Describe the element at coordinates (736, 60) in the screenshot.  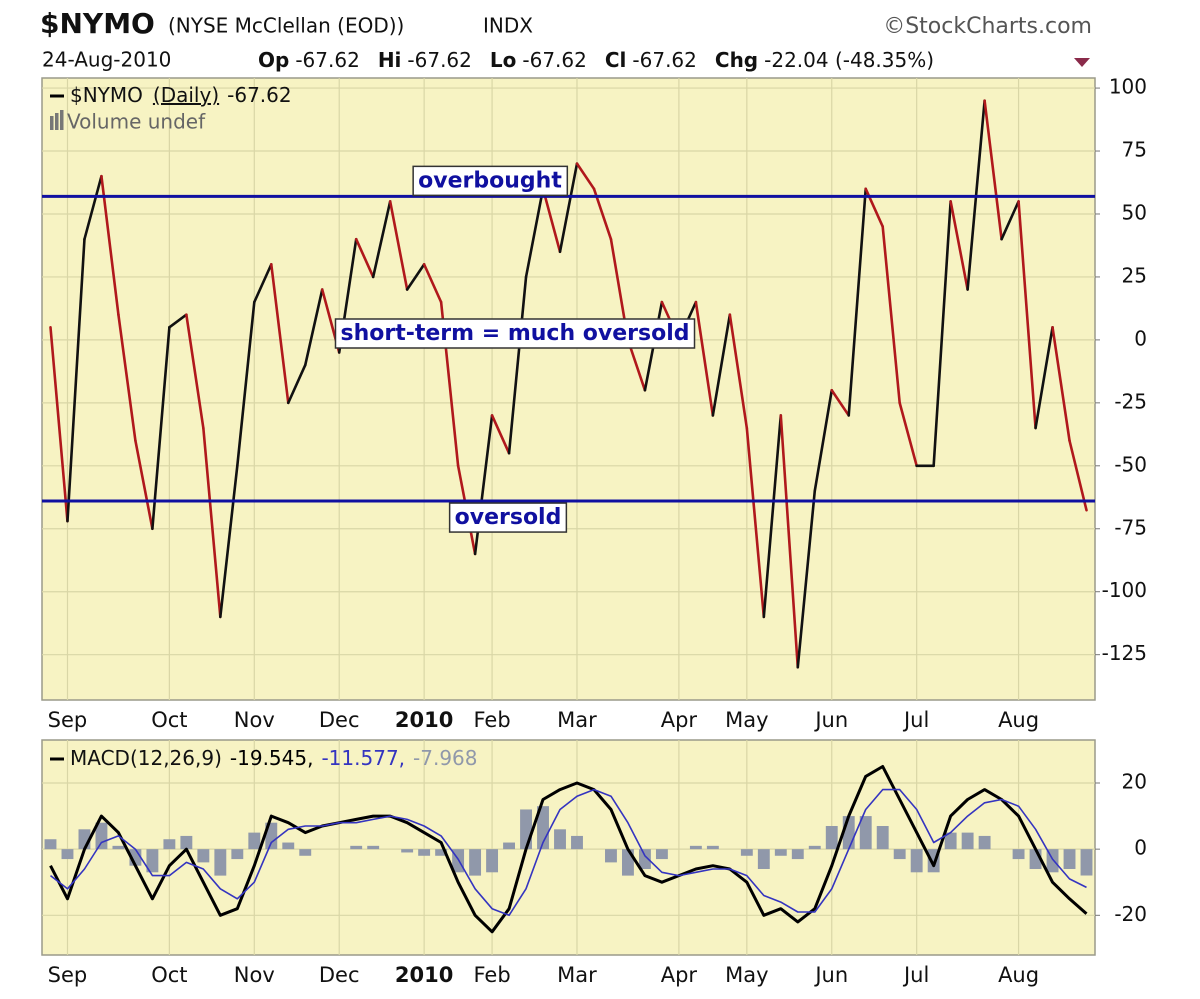
I see `change-label: Chg` at that location.